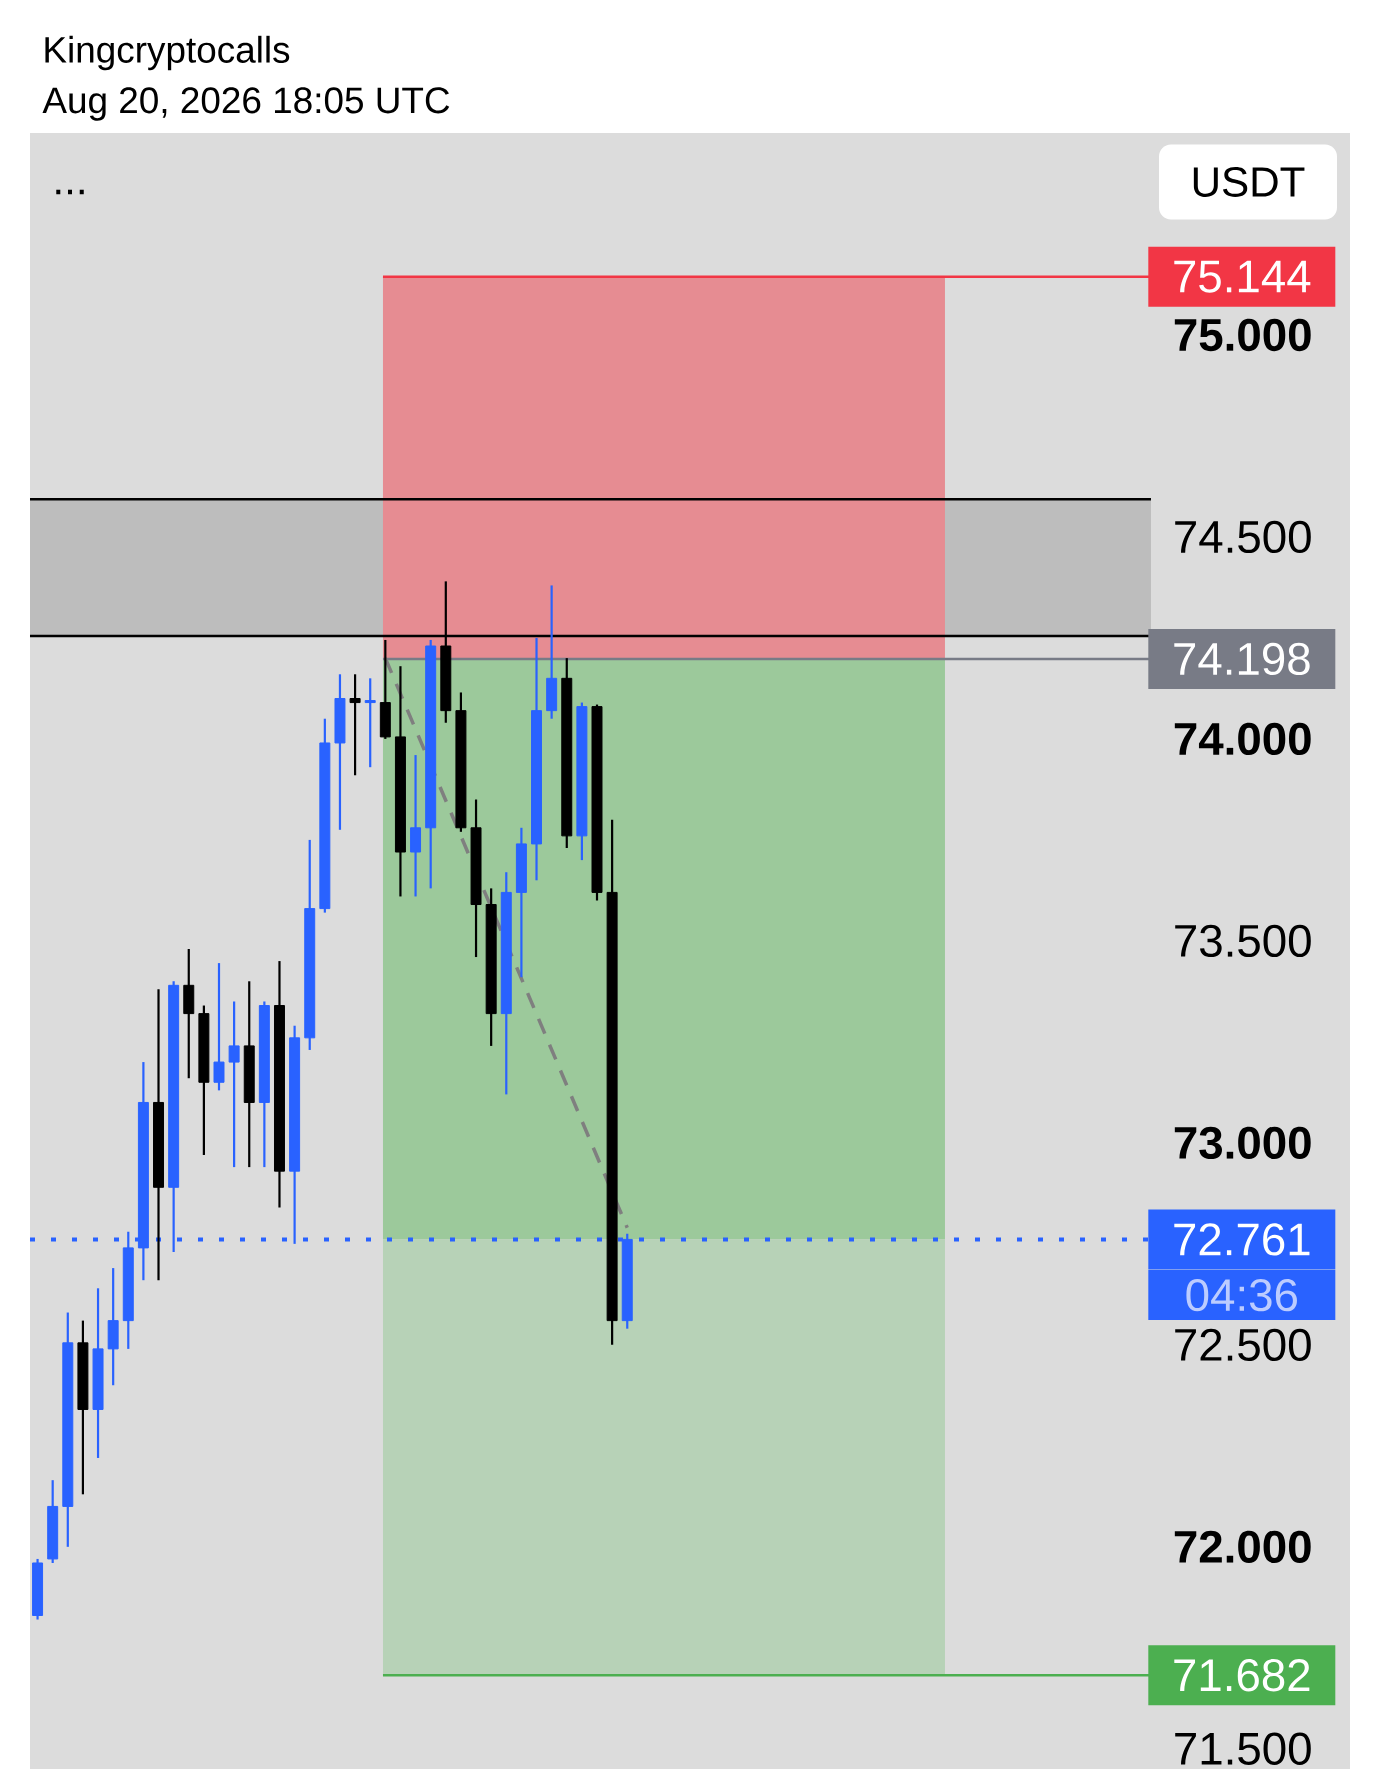 This screenshot has width=1380, height=1769. I want to click on y-tick-label: 72.500, so click(1243, 1345).